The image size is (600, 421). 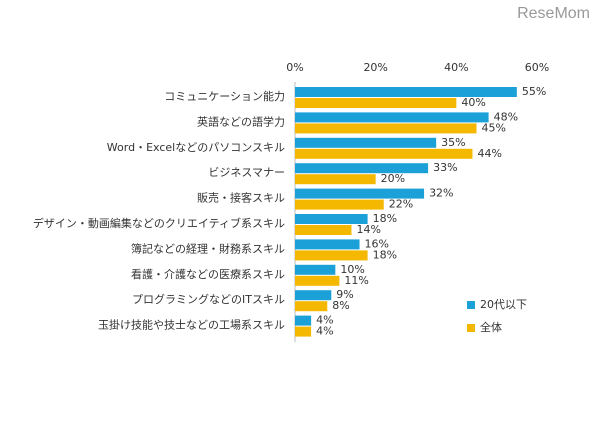 What do you see at coordinates (208, 274) in the screenshot?
I see `category-label: 看護・介護などの医療系スキル` at bounding box center [208, 274].